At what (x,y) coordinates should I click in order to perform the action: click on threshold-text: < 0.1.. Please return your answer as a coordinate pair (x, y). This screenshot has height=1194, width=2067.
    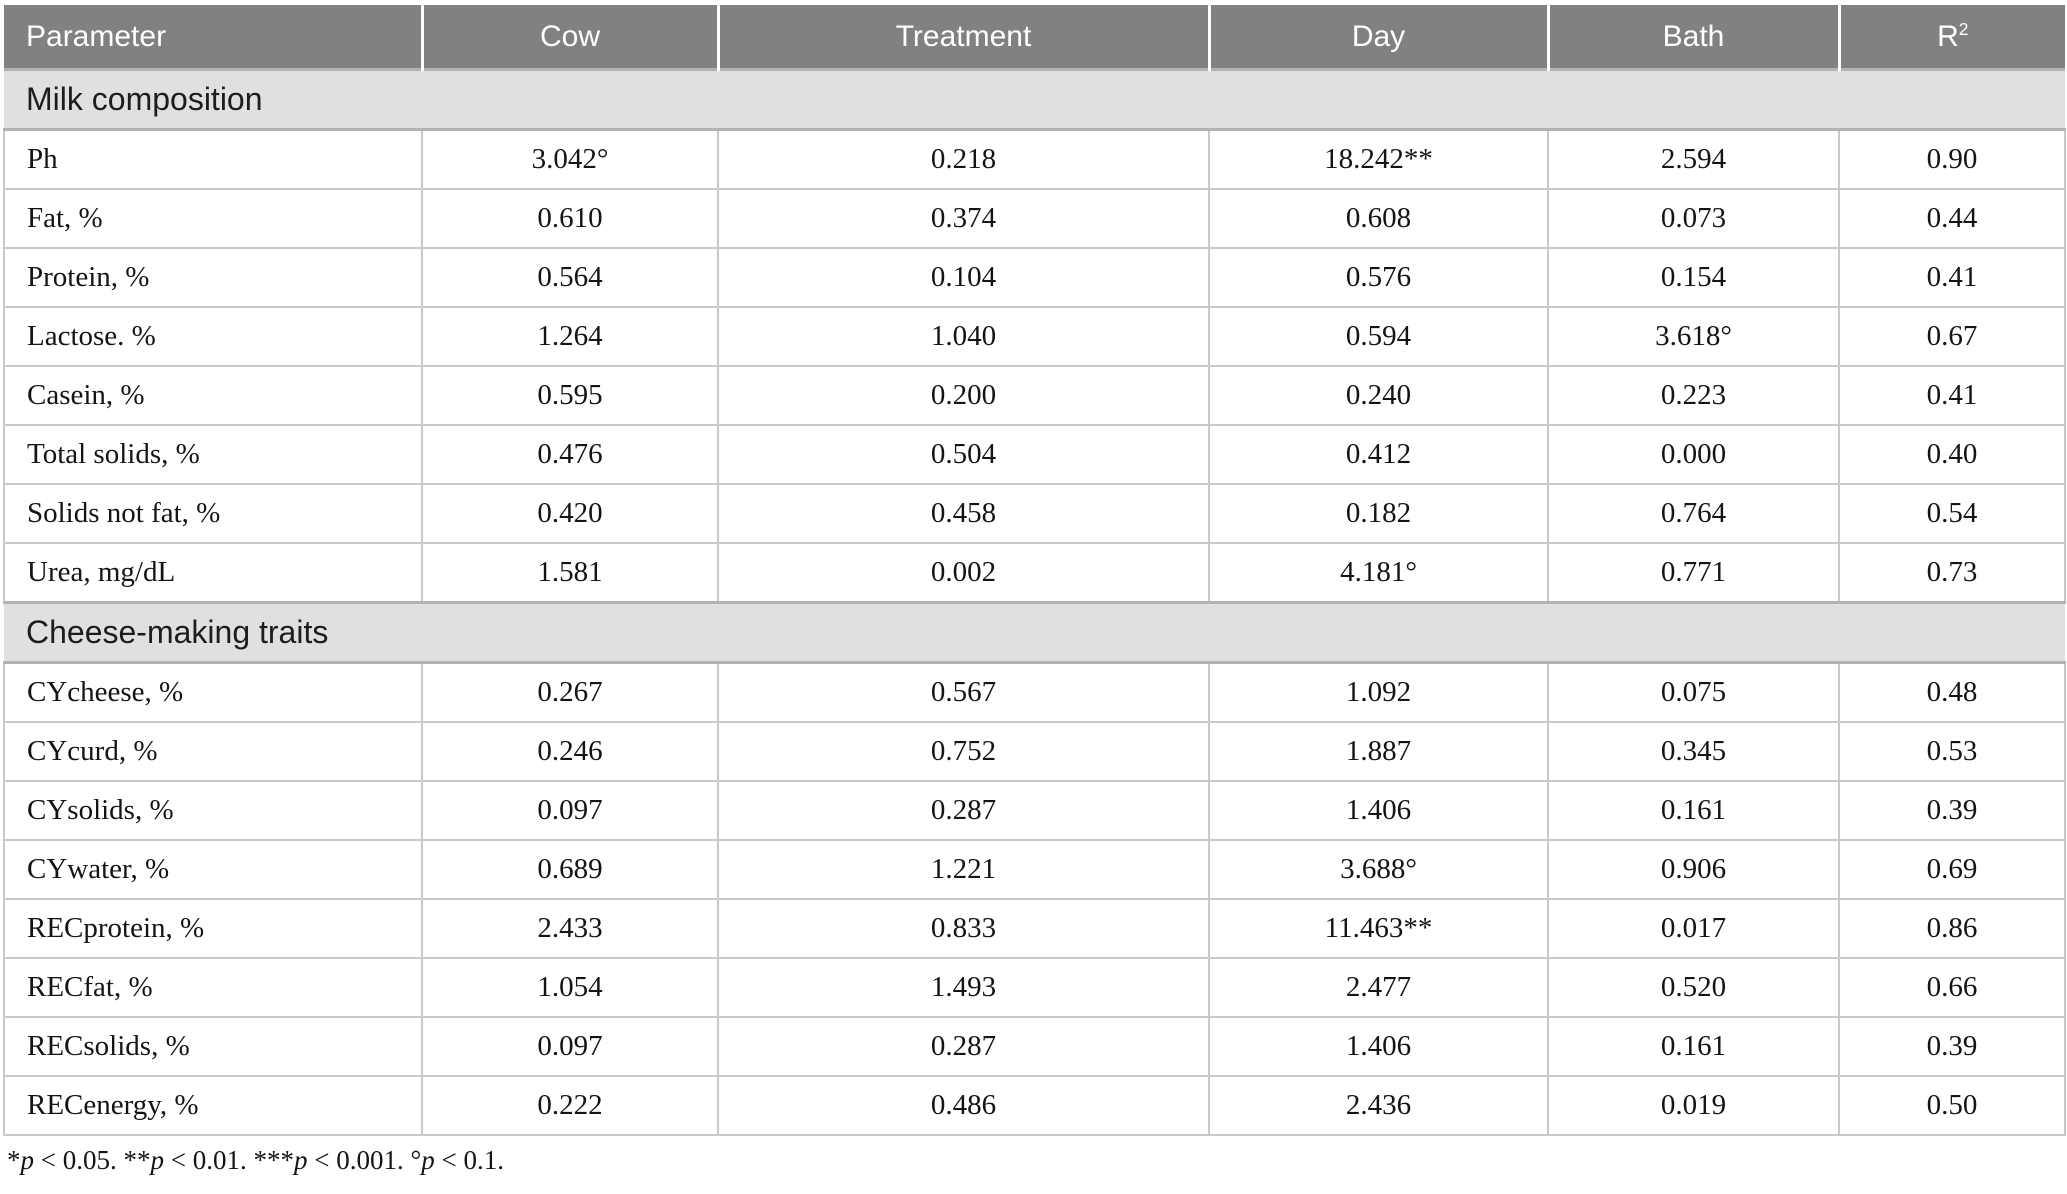
    Looking at the image, I should click on (469, 1160).